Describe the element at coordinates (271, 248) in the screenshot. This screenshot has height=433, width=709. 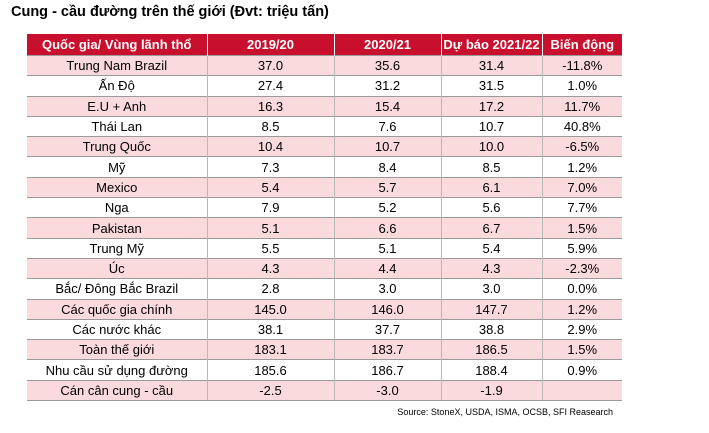
I see `cell-2019-20: 5.5` at that location.